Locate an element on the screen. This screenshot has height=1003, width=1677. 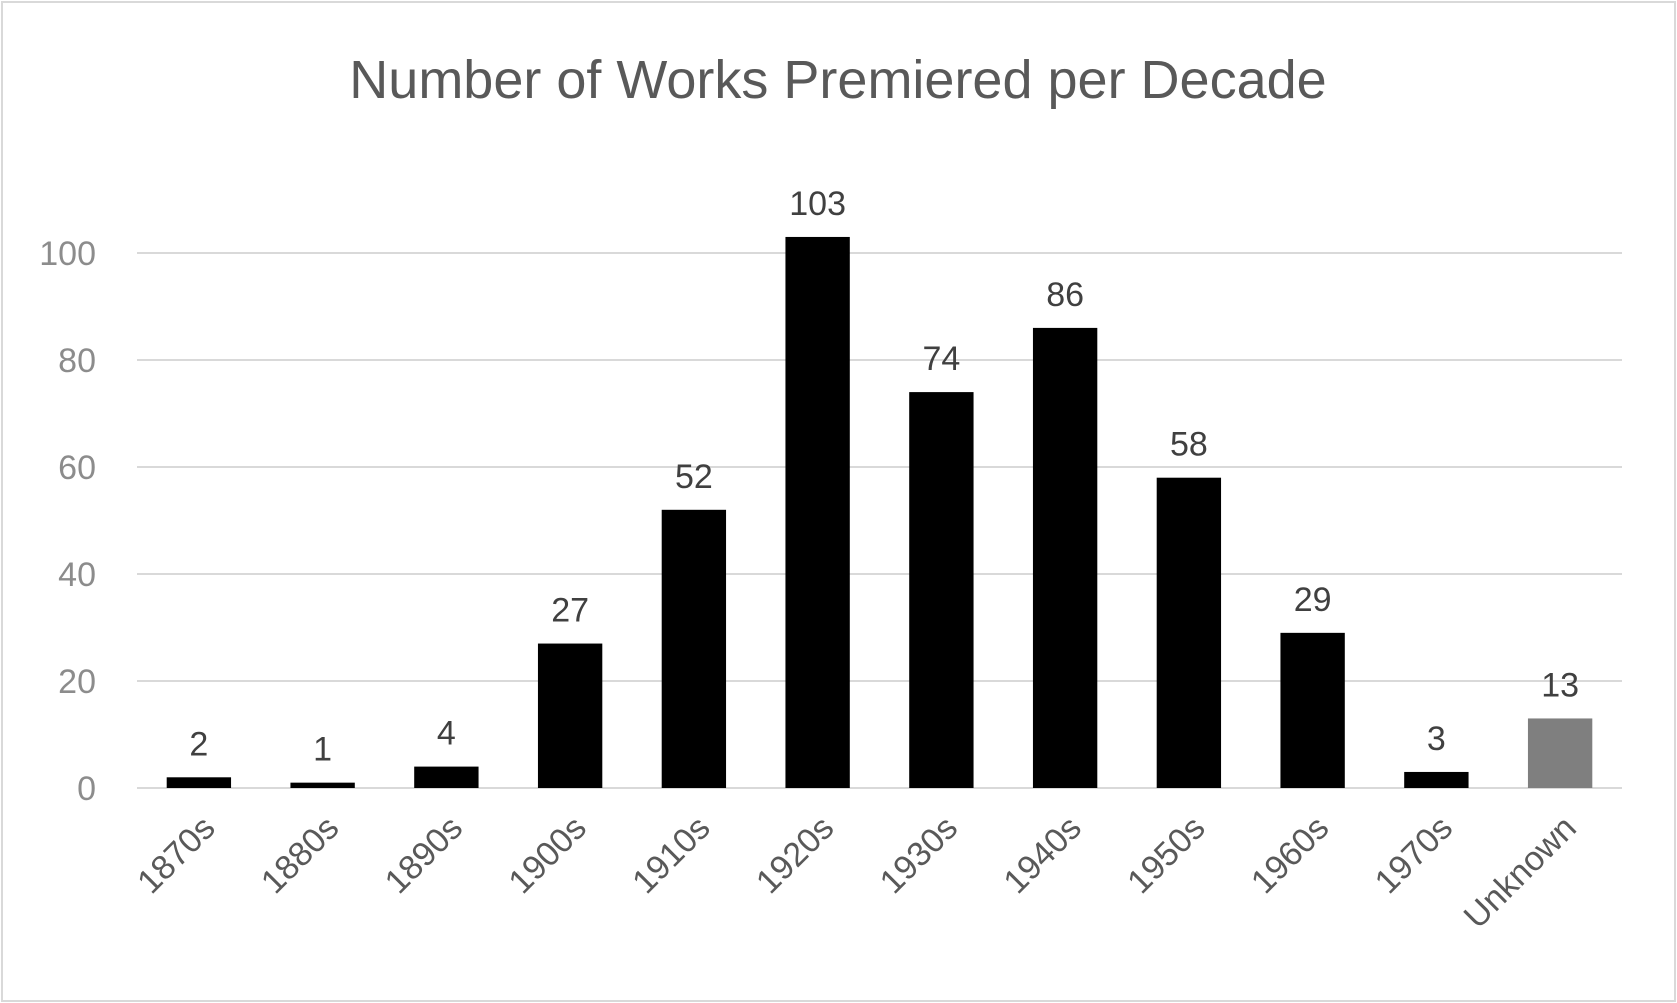
data-label-1920s: 103 is located at coordinates (817, 204).